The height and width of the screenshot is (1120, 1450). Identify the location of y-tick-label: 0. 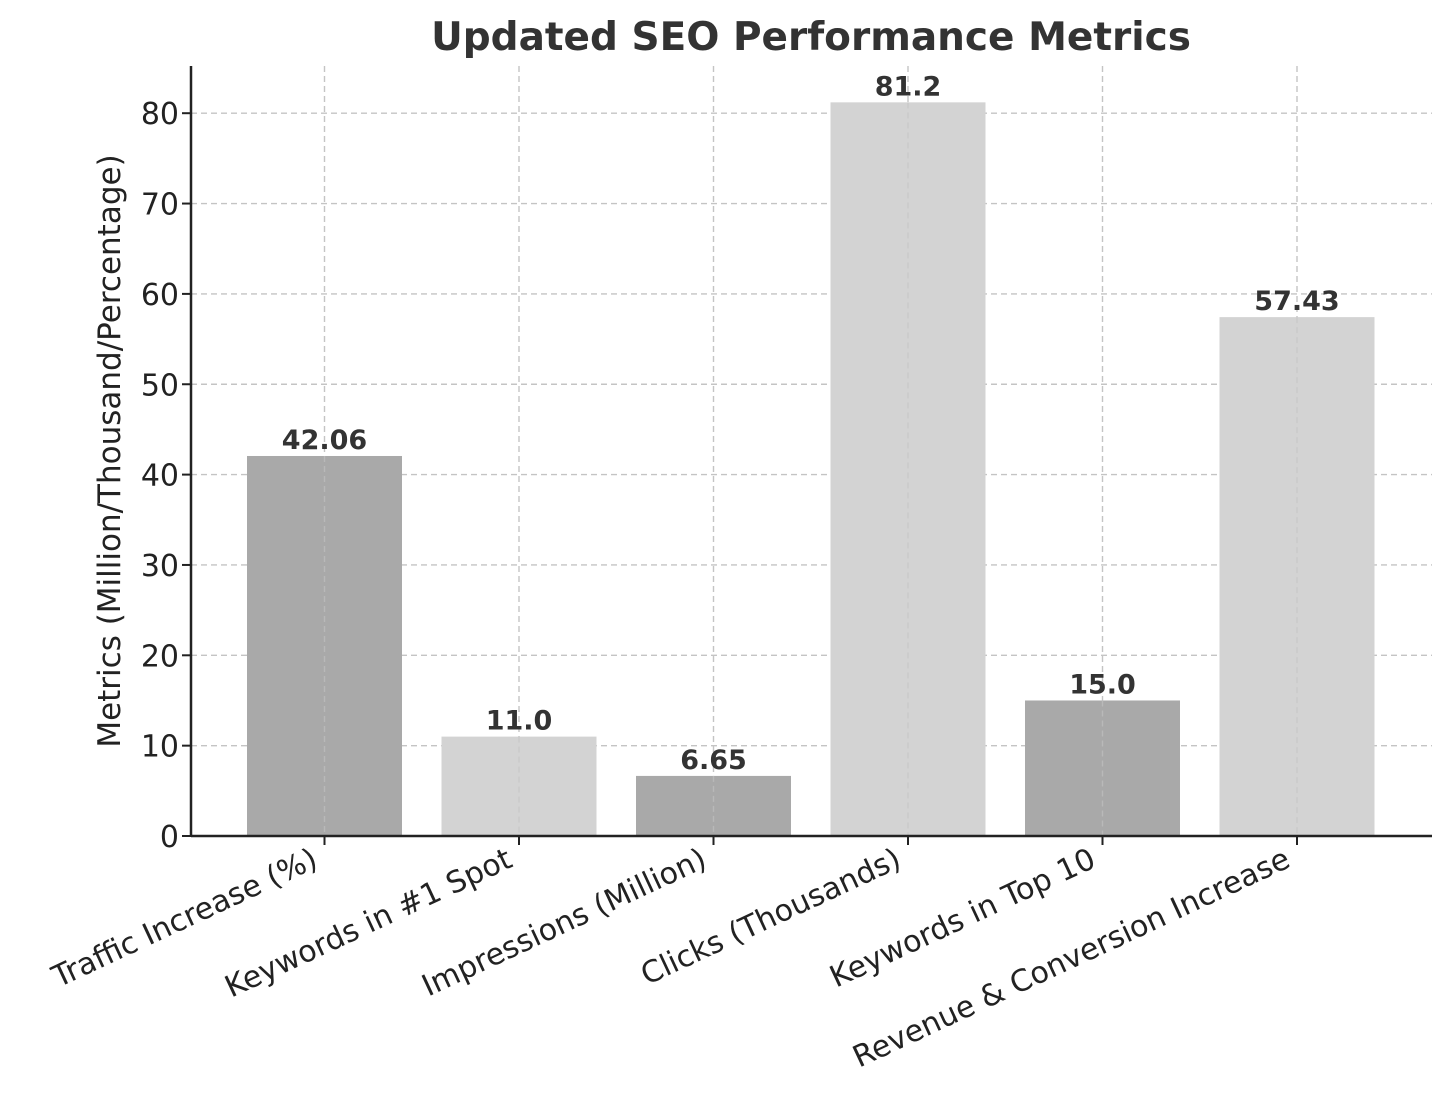
(169, 837).